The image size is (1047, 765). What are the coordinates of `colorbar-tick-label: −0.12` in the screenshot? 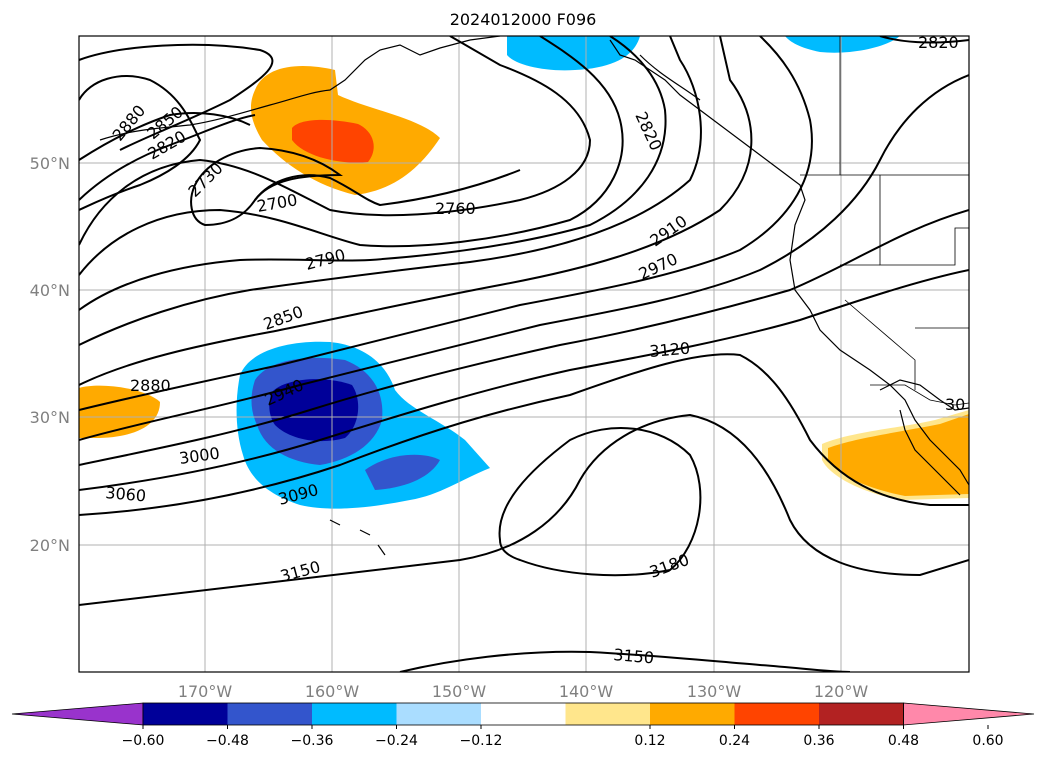 It's located at (481, 741).